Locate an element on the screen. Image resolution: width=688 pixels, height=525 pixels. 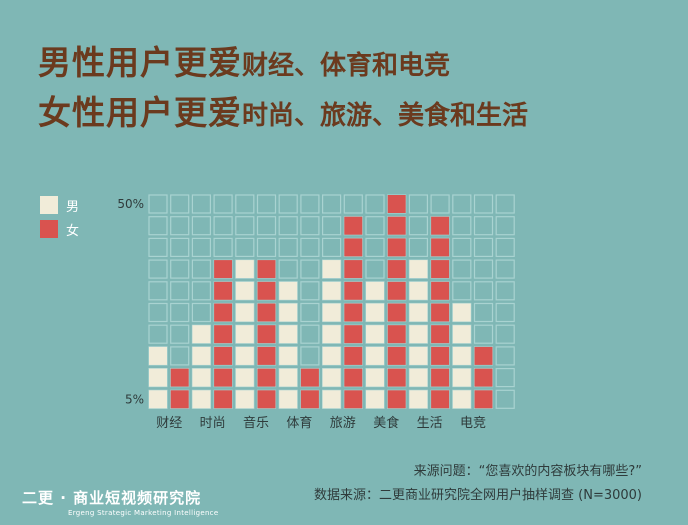
x-tick-label: 旅游 is located at coordinates (343, 423).